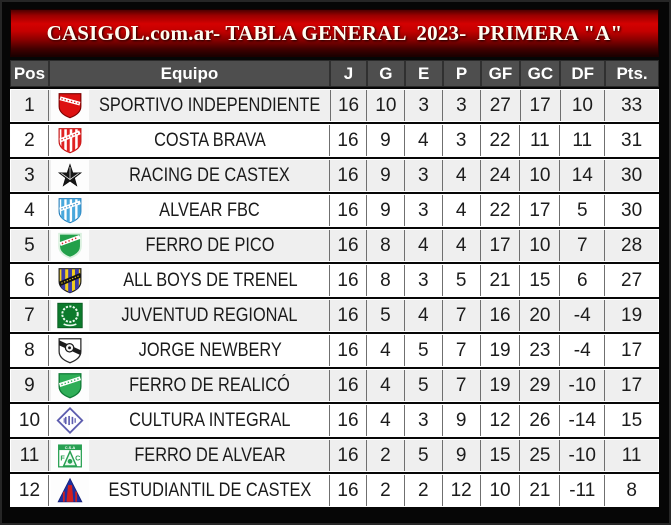  Describe the element at coordinates (539, 350) in the screenshot. I see `stat-goals-against: 23` at that location.